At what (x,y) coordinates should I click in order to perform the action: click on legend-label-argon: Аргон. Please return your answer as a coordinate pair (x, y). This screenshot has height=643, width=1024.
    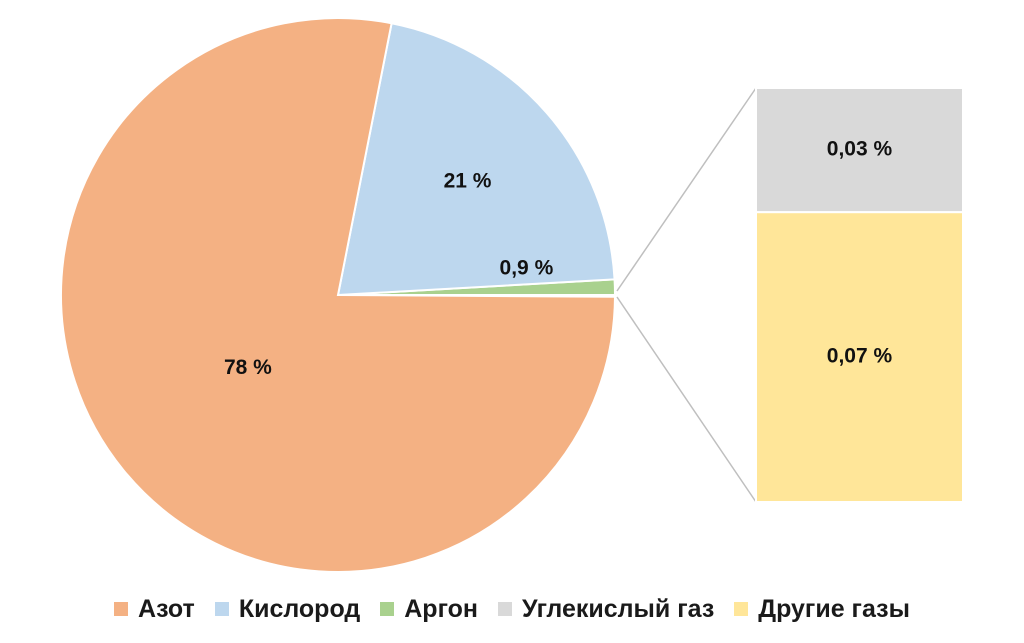
    Looking at the image, I should click on (441, 608).